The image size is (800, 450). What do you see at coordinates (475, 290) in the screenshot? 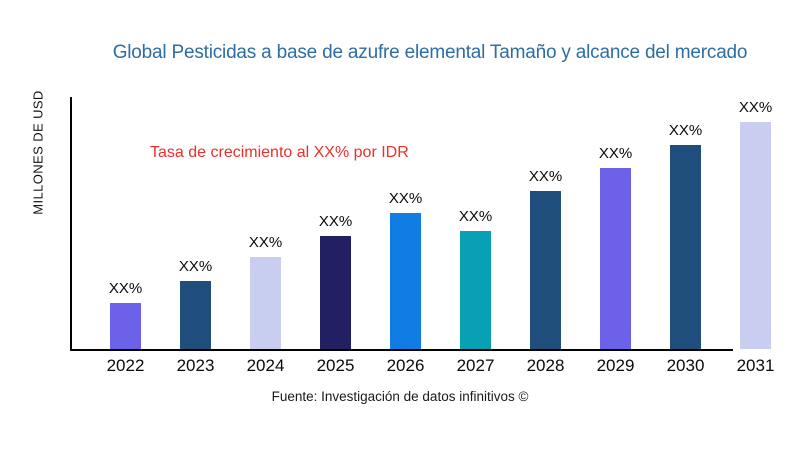
I see `bar-2027` at bounding box center [475, 290].